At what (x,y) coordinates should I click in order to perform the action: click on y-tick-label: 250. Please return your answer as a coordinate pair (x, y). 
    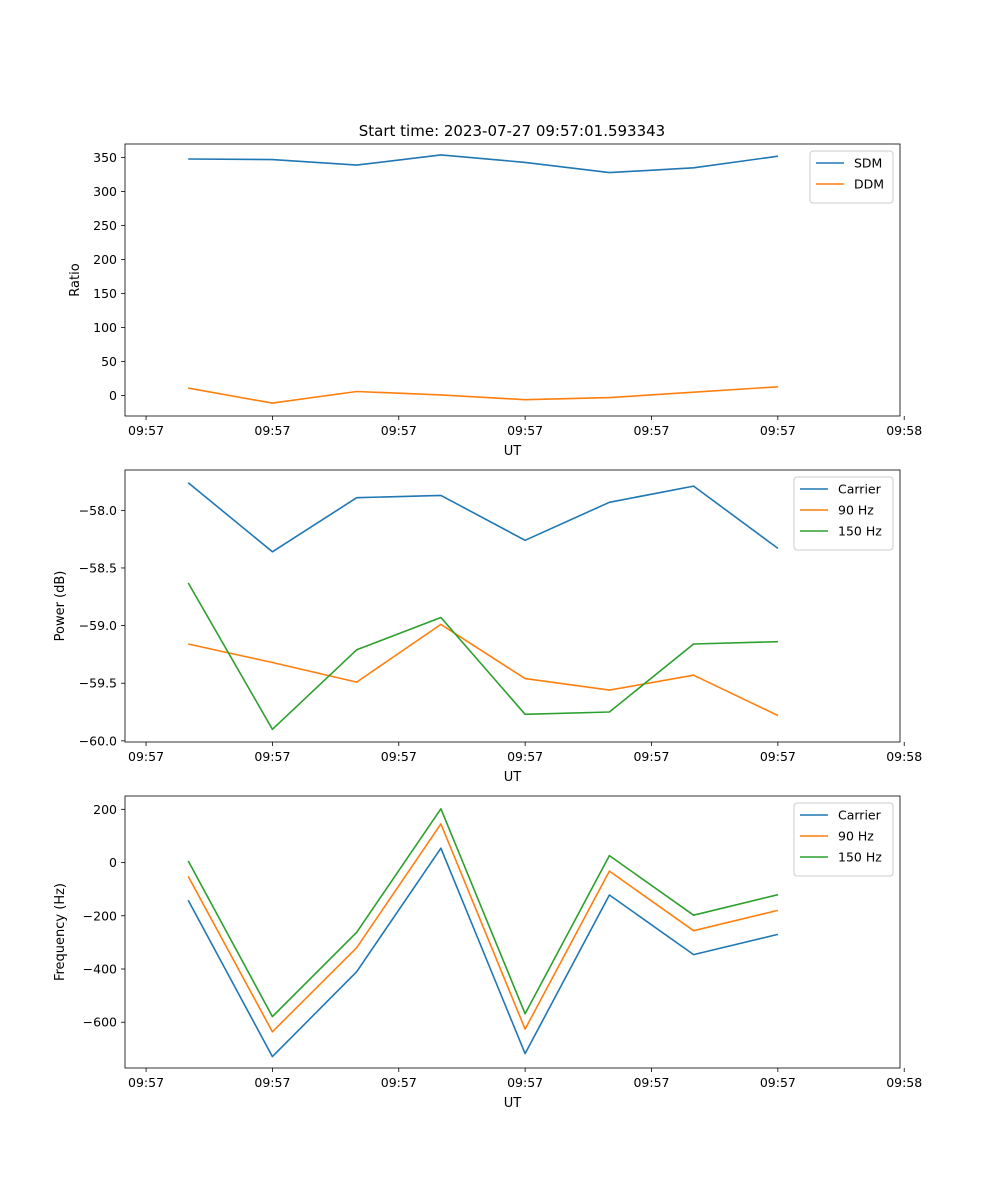
    Looking at the image, I should click on (105, 225).